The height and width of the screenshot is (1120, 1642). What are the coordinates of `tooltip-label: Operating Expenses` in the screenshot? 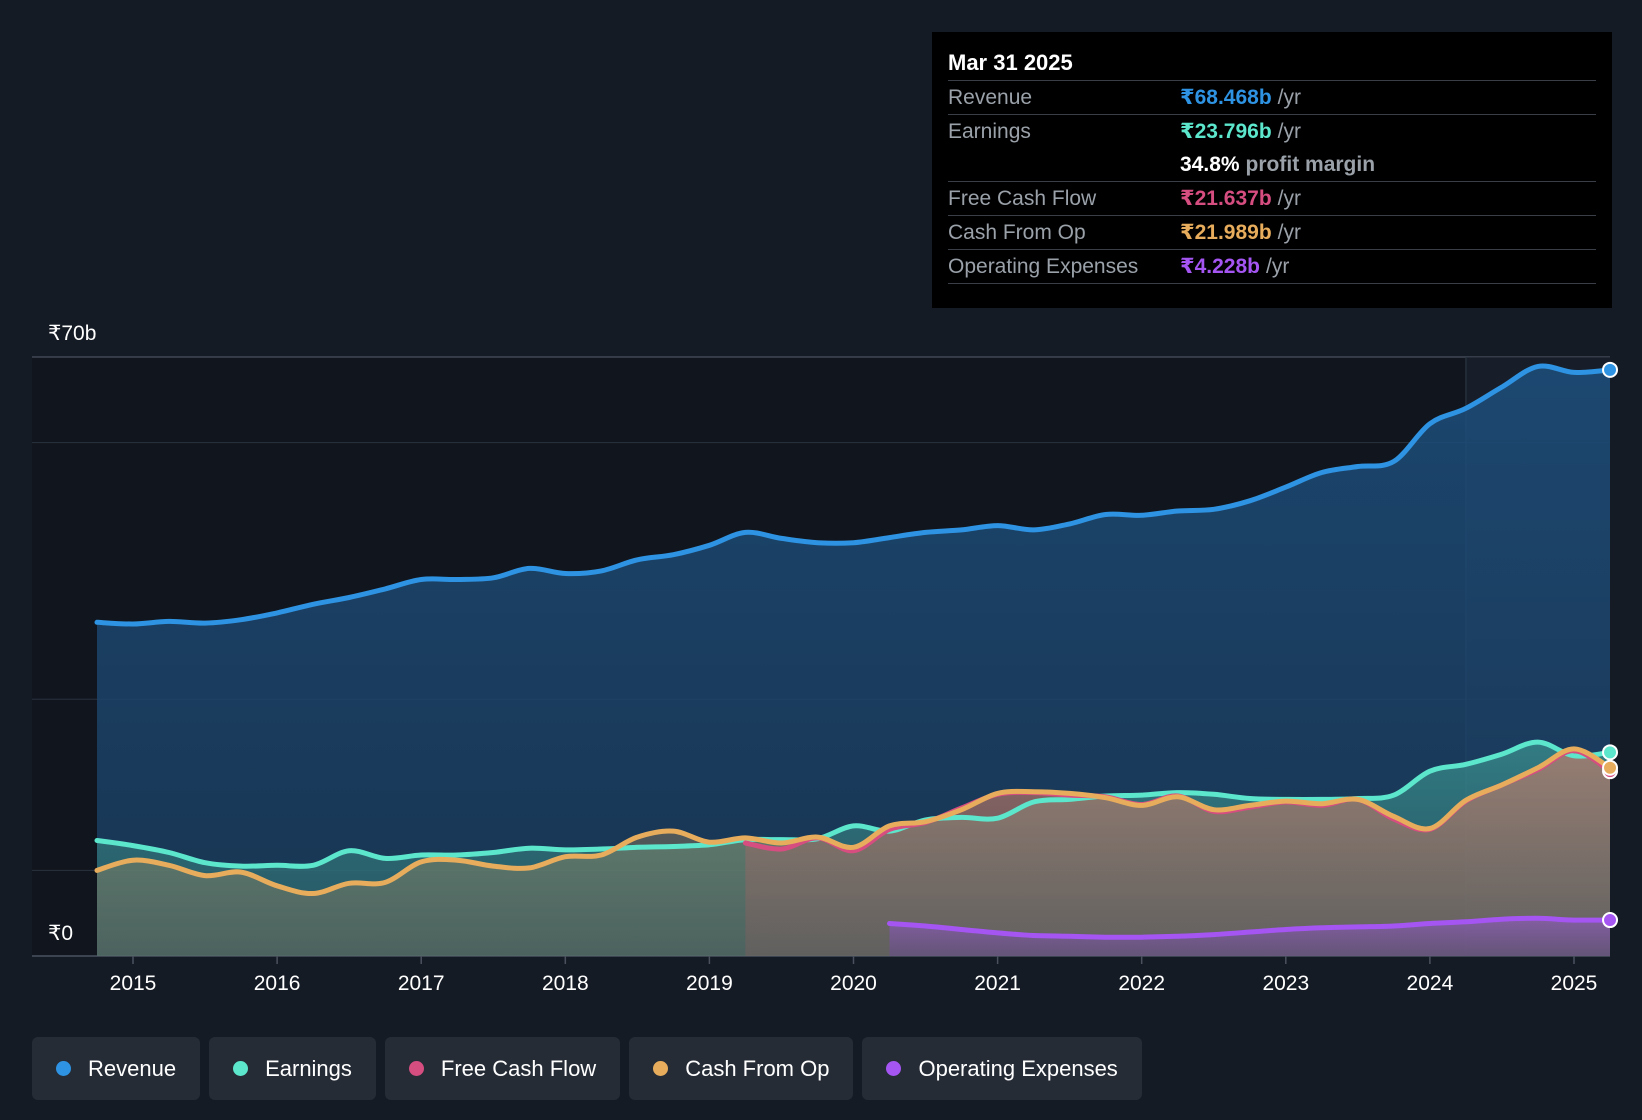 It's located at (1043, 266).